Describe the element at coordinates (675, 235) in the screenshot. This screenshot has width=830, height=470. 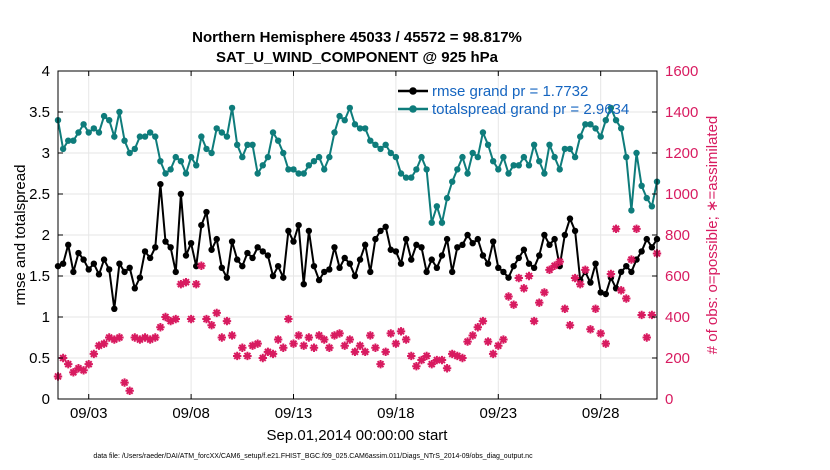
I see `right-axis-ticks: 0 200 400 600 800 1000 1200 1400 1600` at that location.